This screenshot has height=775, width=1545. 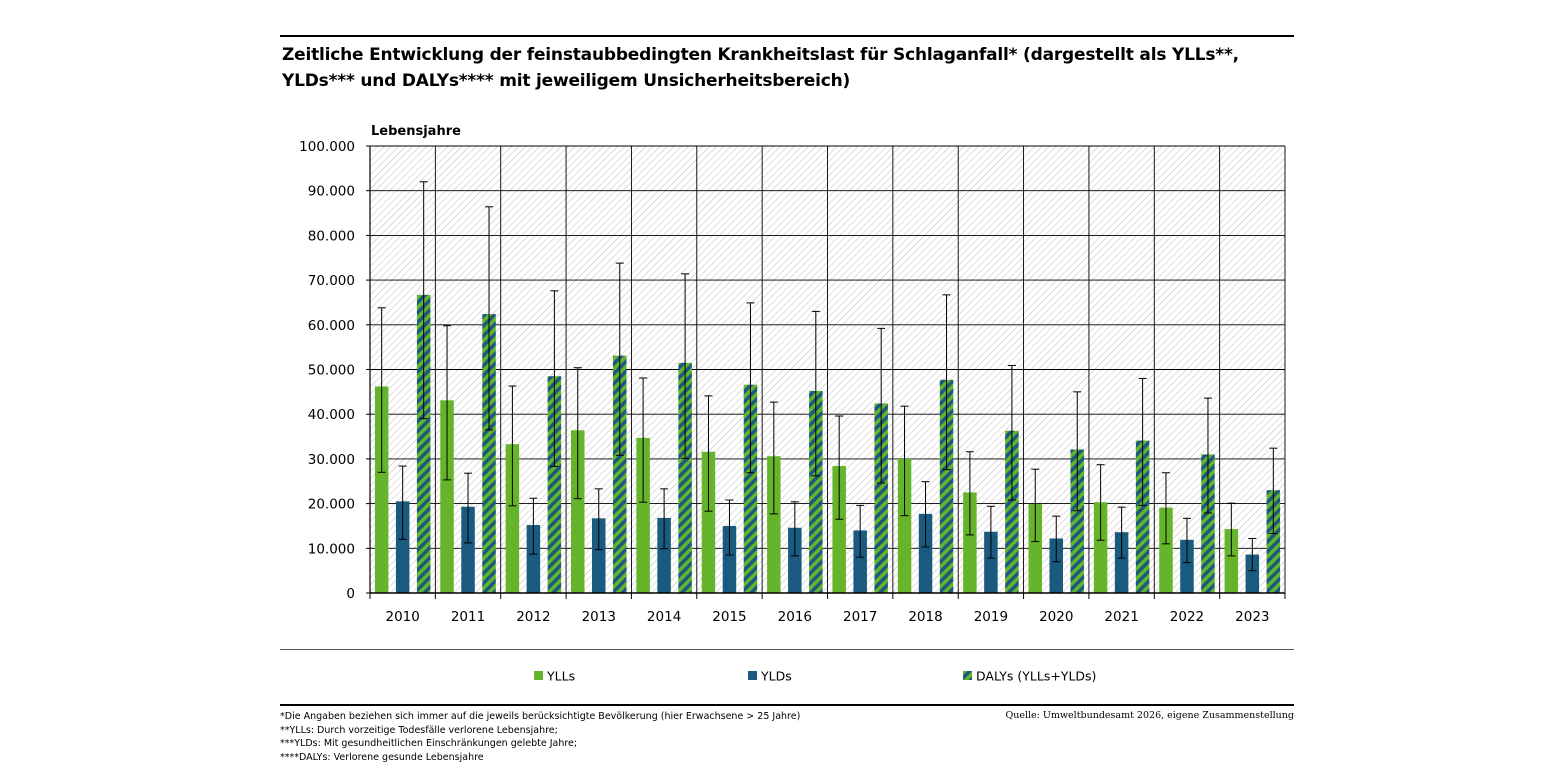 What do you see at coordinates (1252, 617) in the screenshot?
I see `x-tick-label: 2023` at bounding box center [1252, 617].